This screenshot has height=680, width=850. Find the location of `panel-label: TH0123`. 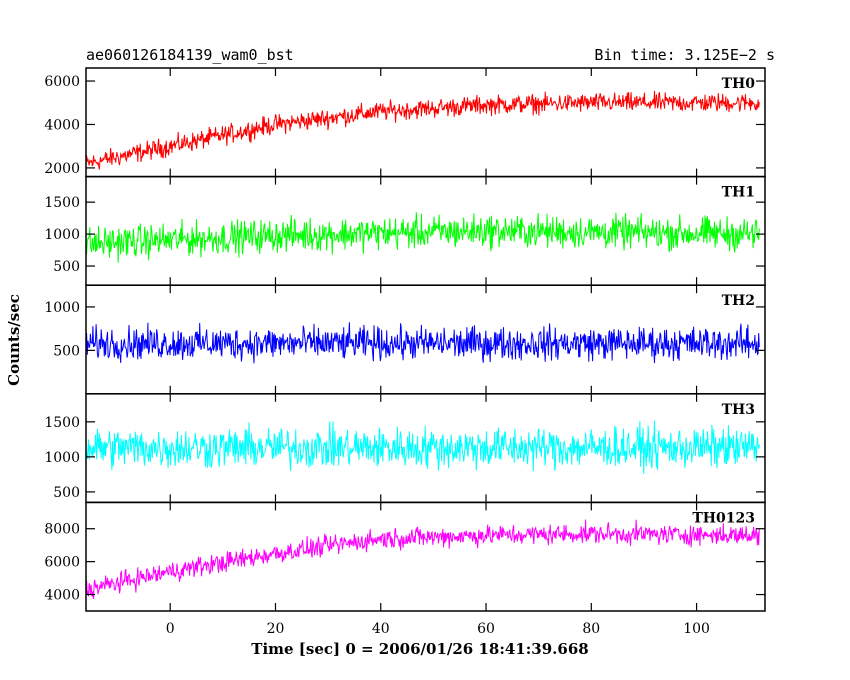

panel-label: TH0123 is located at coordinates (723, 518).